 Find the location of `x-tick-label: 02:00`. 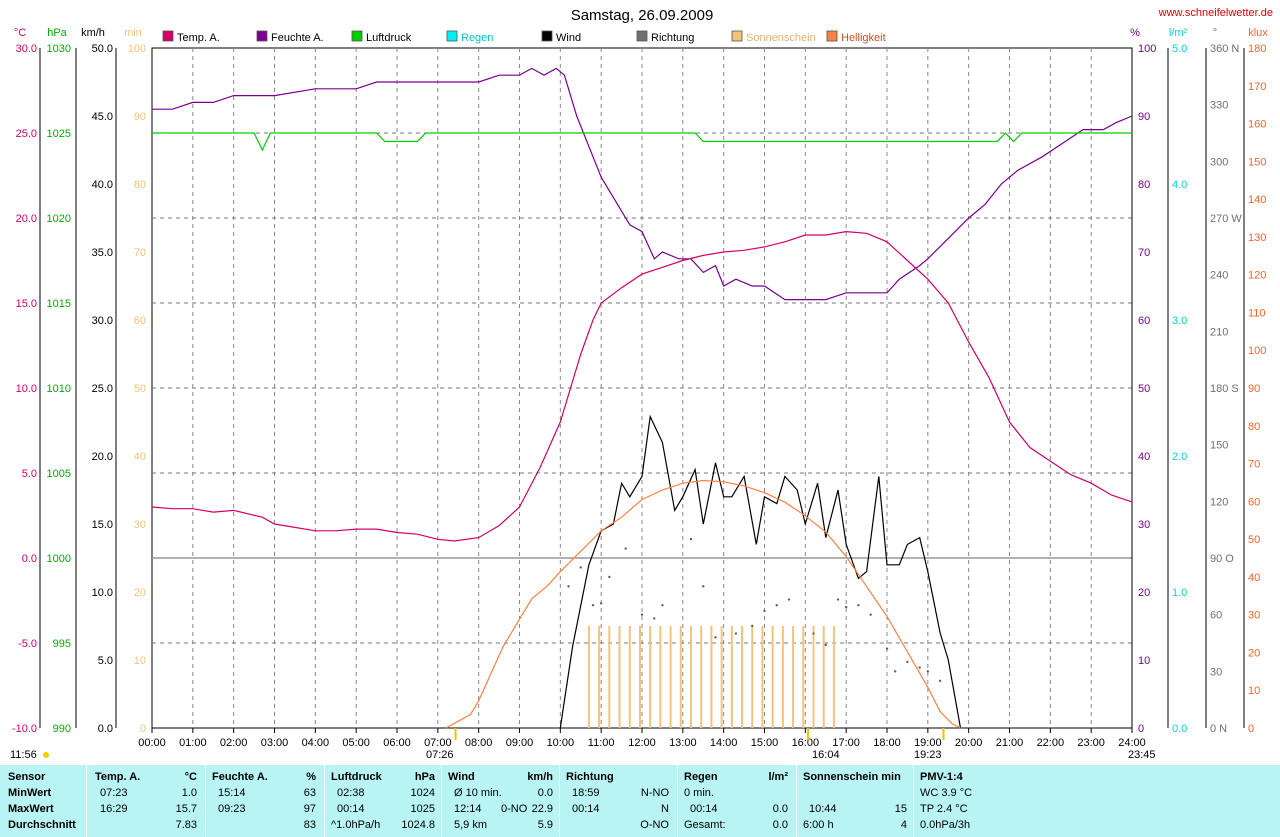

x-tick-label: 02:00 is located at coordinates (234, 743).